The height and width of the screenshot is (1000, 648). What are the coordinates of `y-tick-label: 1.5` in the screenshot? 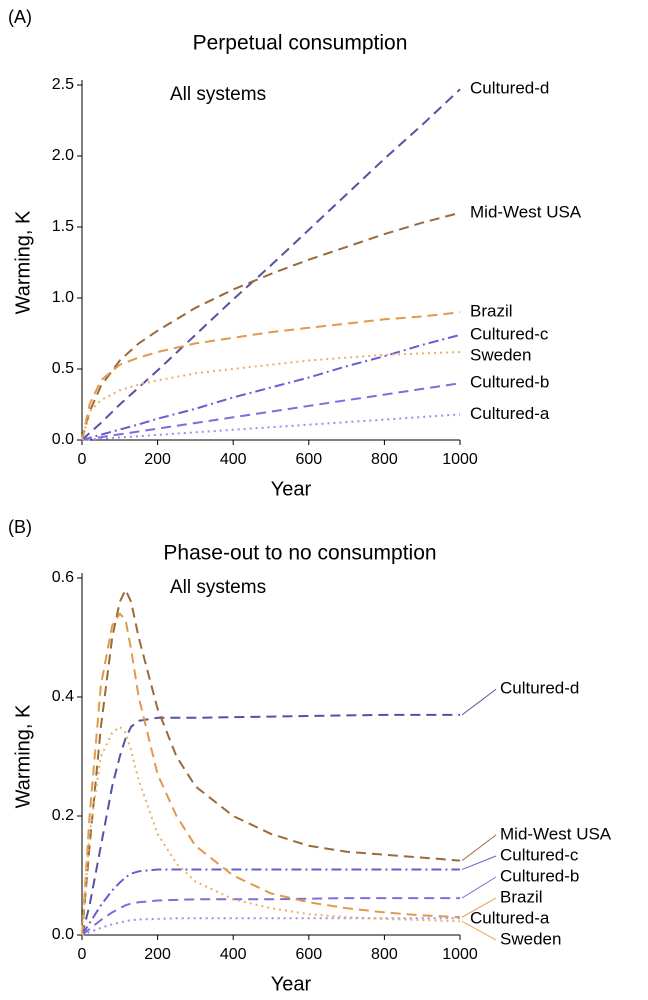 It's located at (63, 226).